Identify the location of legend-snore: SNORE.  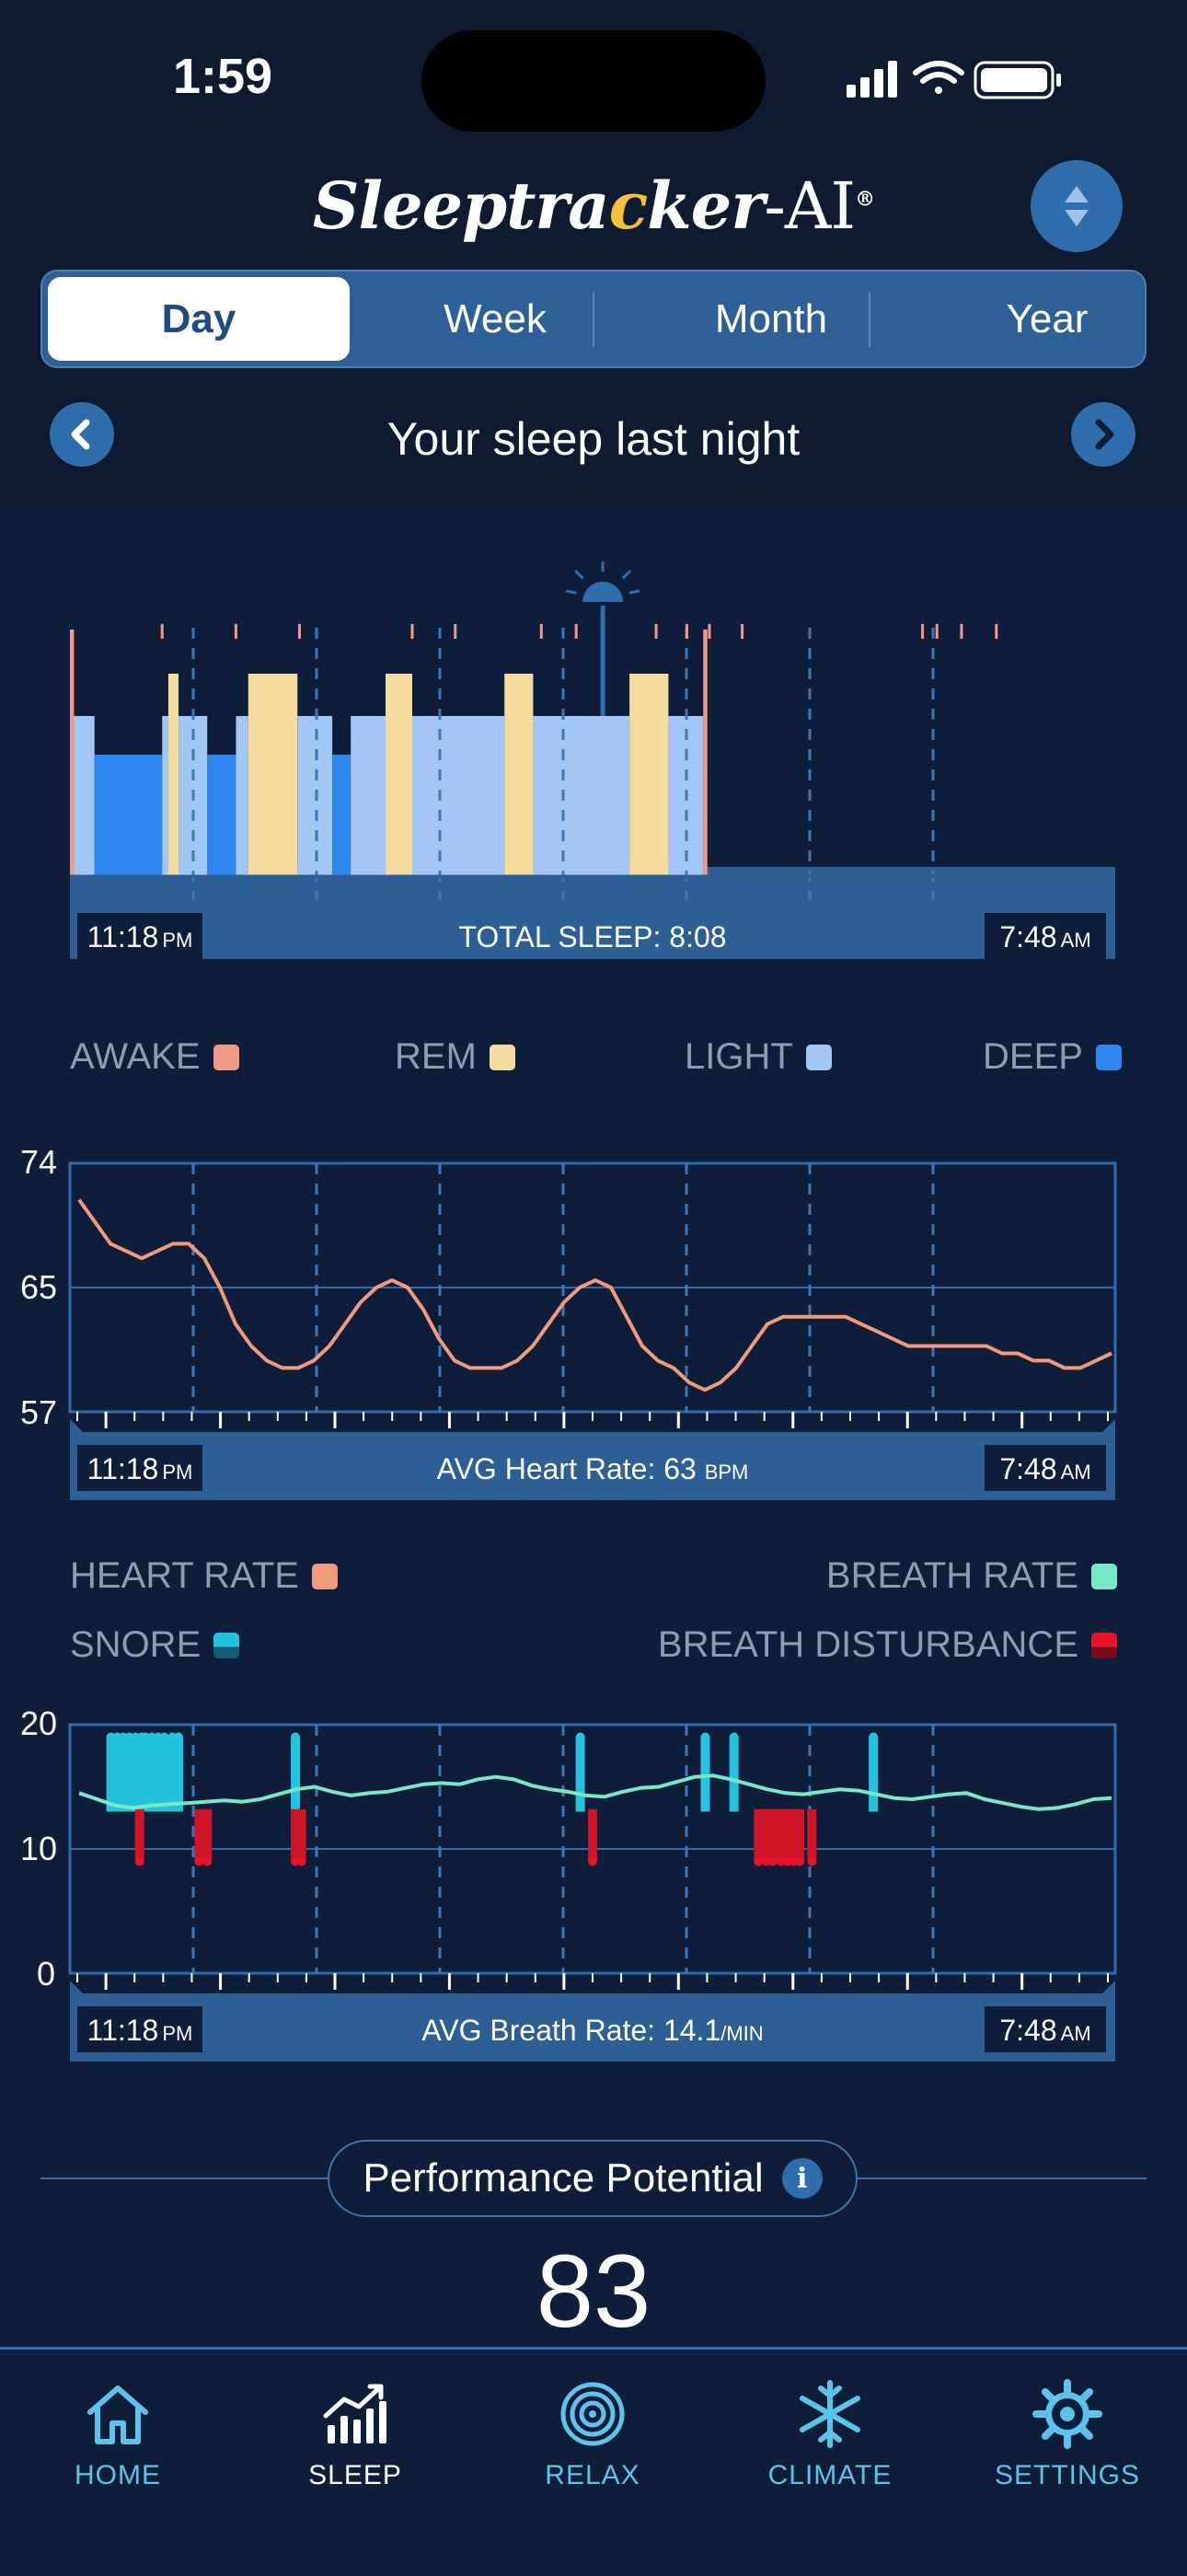
(155, 1645).